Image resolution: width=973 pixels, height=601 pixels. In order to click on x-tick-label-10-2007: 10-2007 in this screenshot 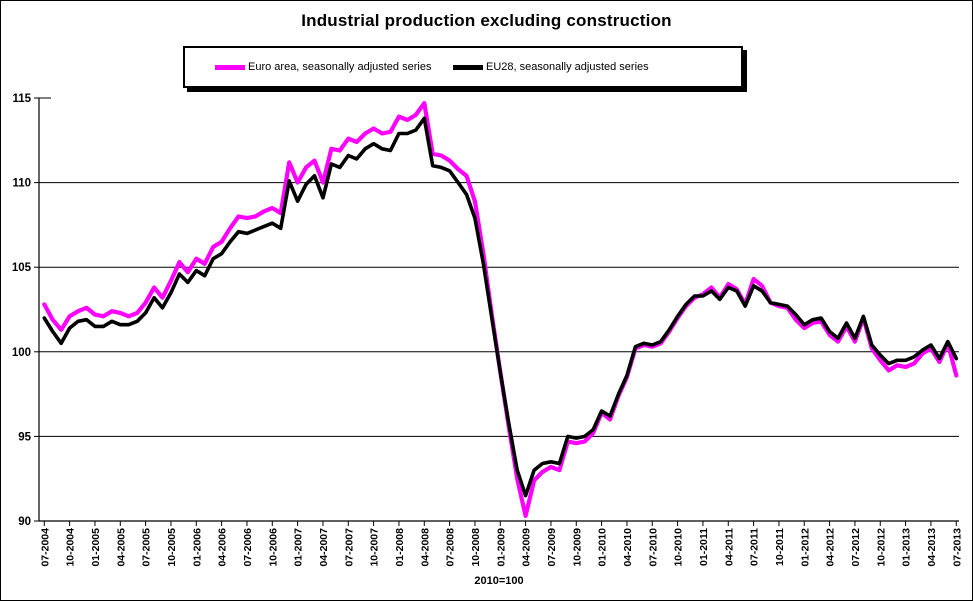, I will do `click(375, 547)`.